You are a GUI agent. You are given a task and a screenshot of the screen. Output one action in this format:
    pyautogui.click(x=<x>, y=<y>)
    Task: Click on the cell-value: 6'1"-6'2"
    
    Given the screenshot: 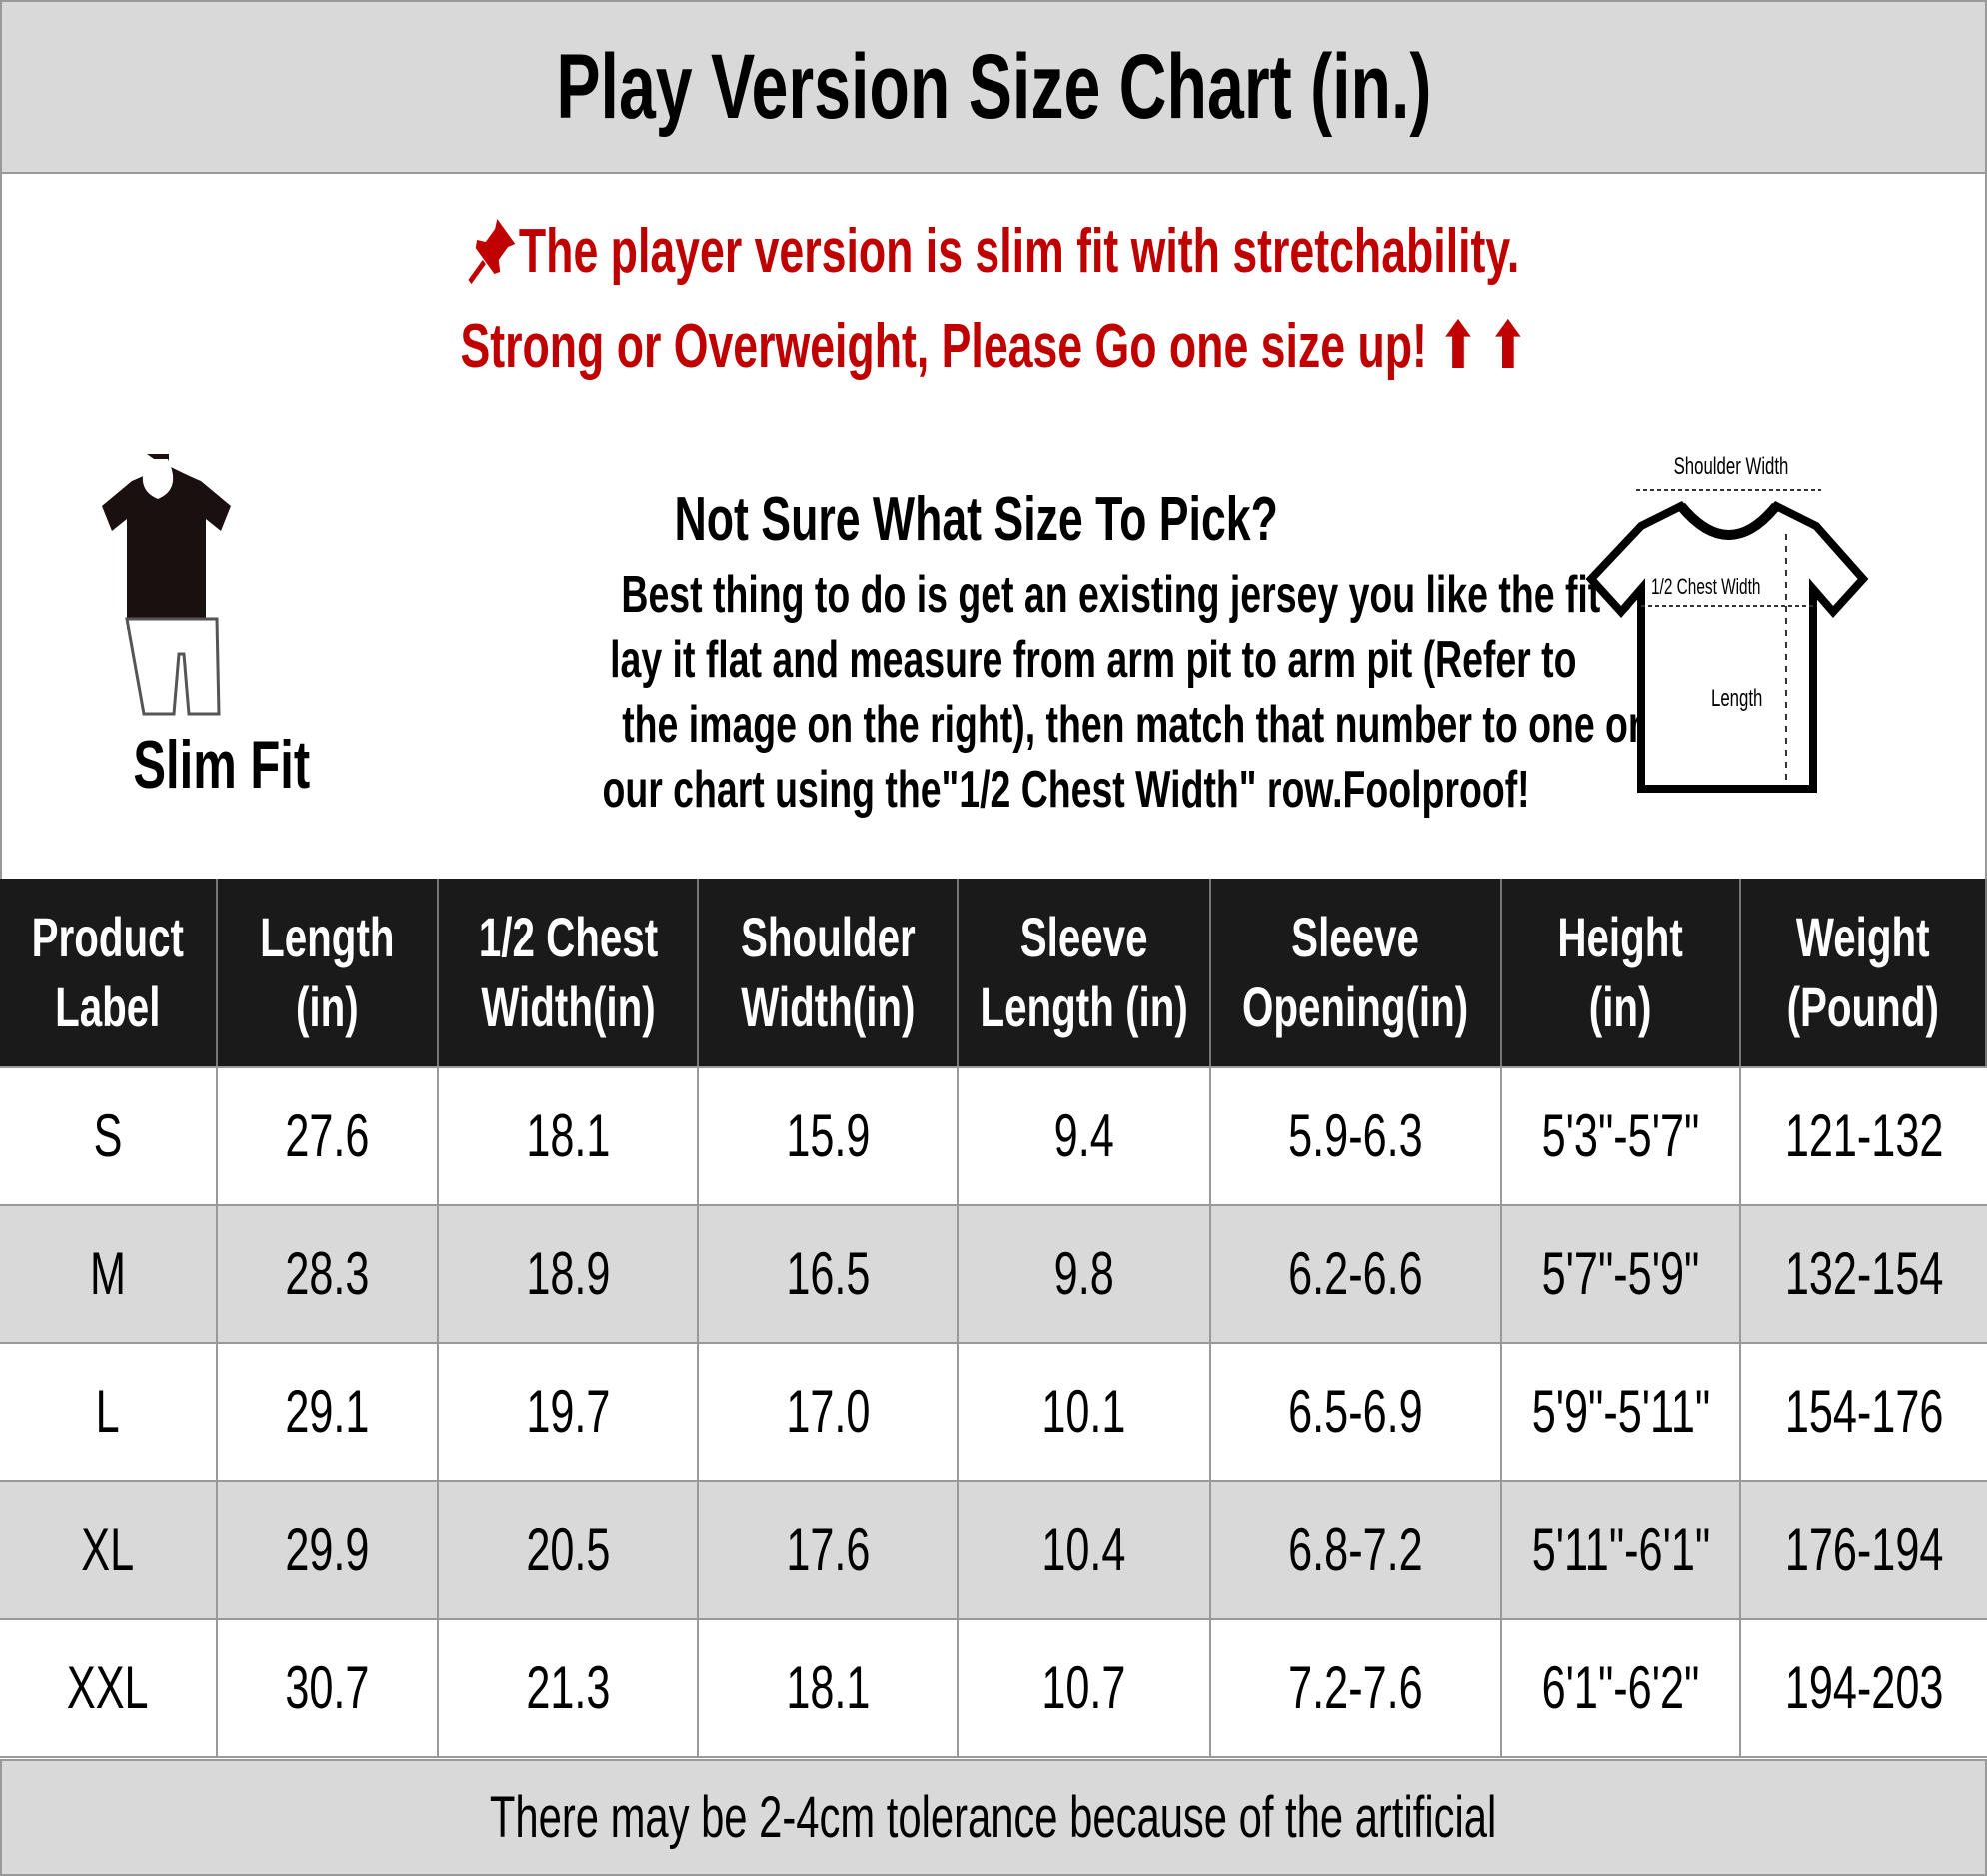 What is the action you would take?
    pyautogui.click(x=1621, y=1687)
    